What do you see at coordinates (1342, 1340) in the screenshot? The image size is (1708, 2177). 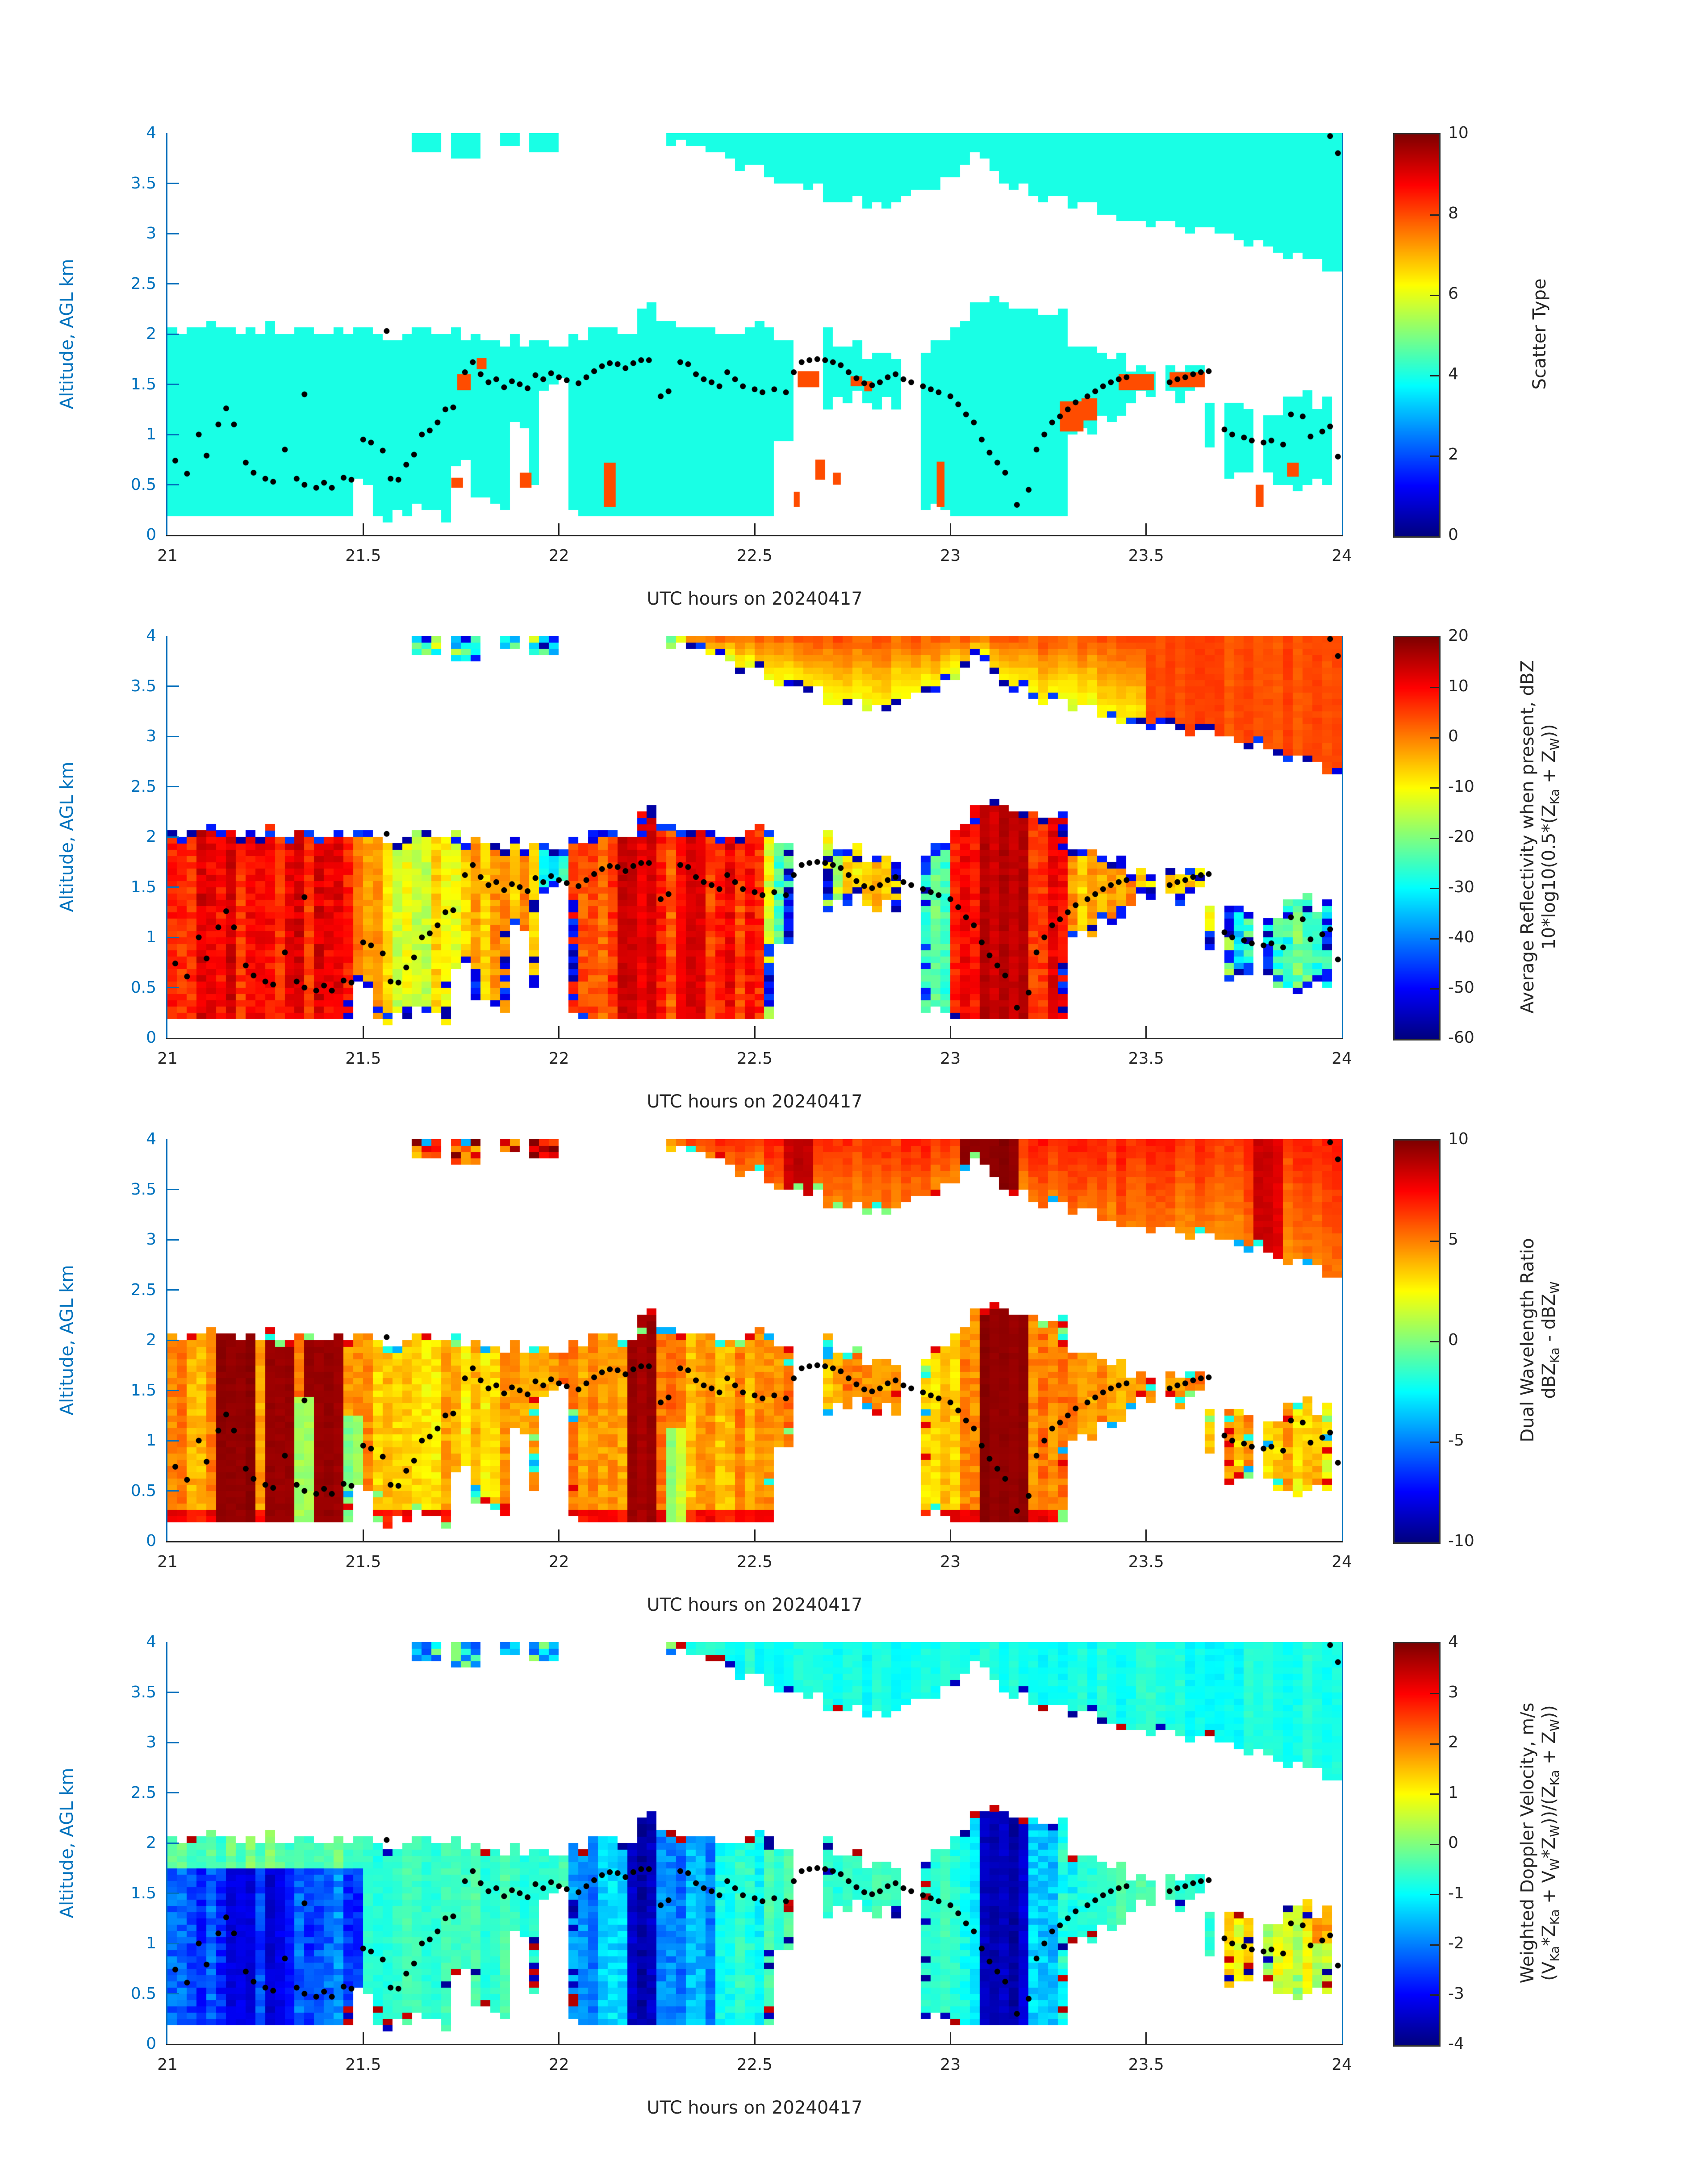 I see `right-axis-line` at bounding box center [1342, 1340].